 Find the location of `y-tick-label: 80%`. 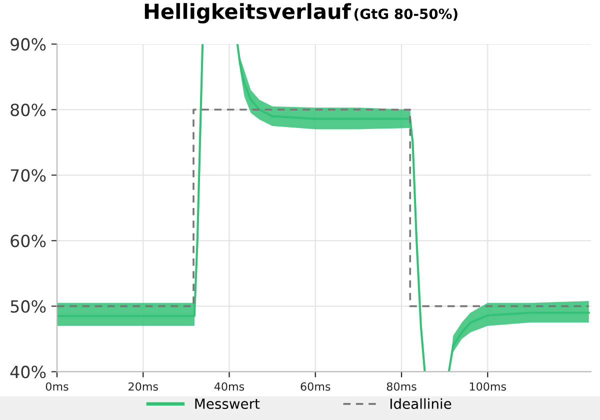

y-tick-label: 80% is located at coordinates (28, 110).